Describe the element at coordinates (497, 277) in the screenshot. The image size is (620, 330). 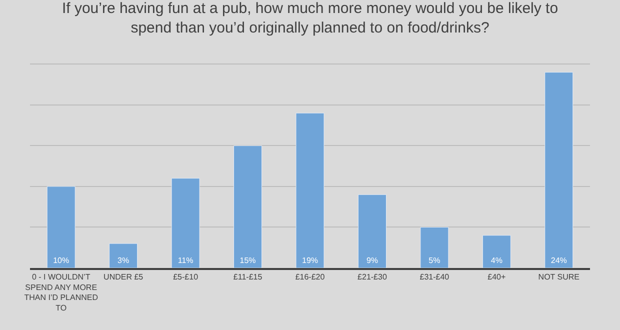
I see `x-tick-label: £40+` at that location.